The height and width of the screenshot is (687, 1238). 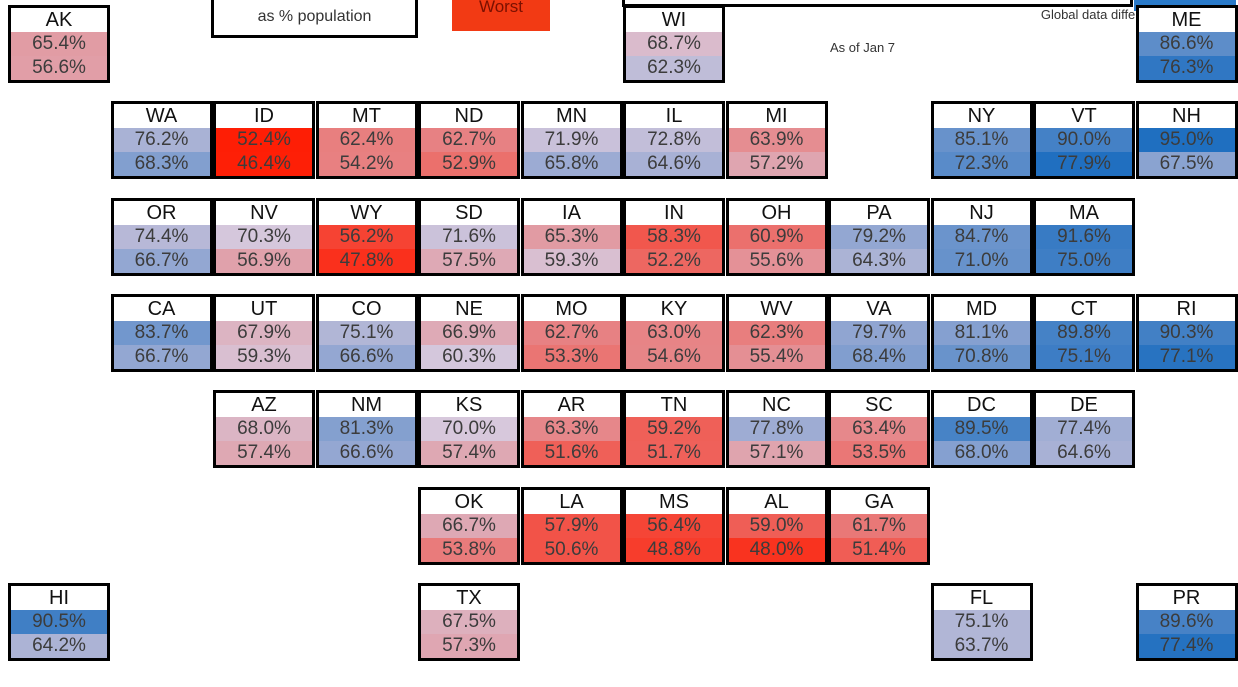 What do you see at coordinates (264, 262) in the screenshot?
I see `value-2-cell: 56.9%` at bounding box center [264, 262].